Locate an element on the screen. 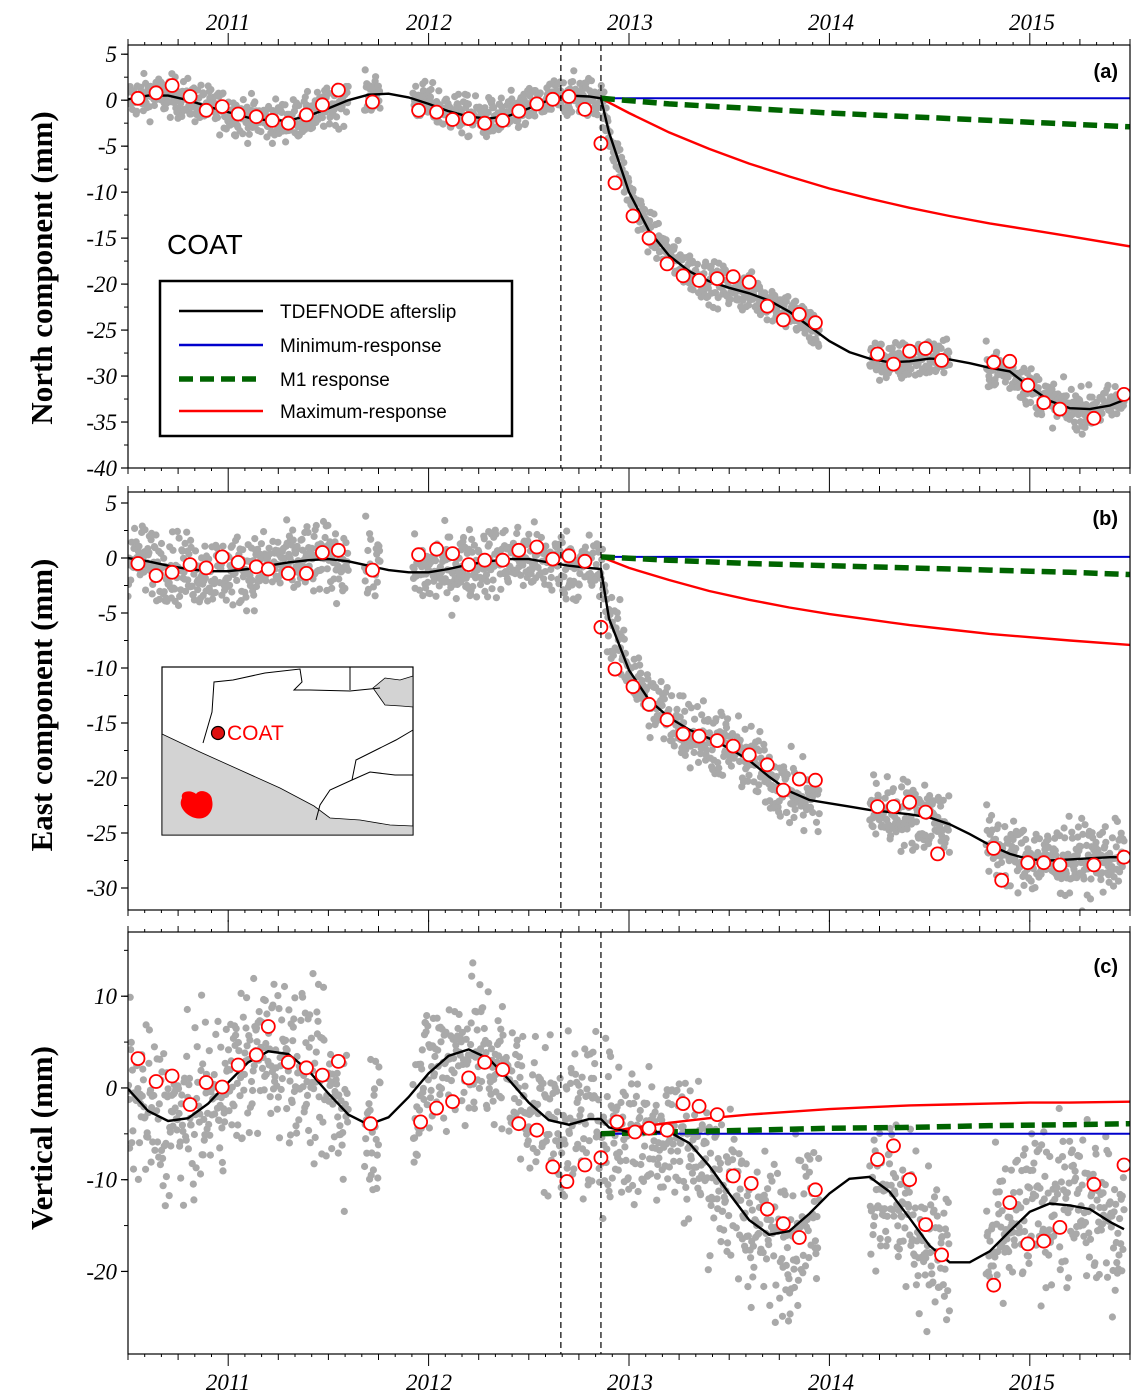  y-tick-label: -40 is located at coordinates (101, 468).